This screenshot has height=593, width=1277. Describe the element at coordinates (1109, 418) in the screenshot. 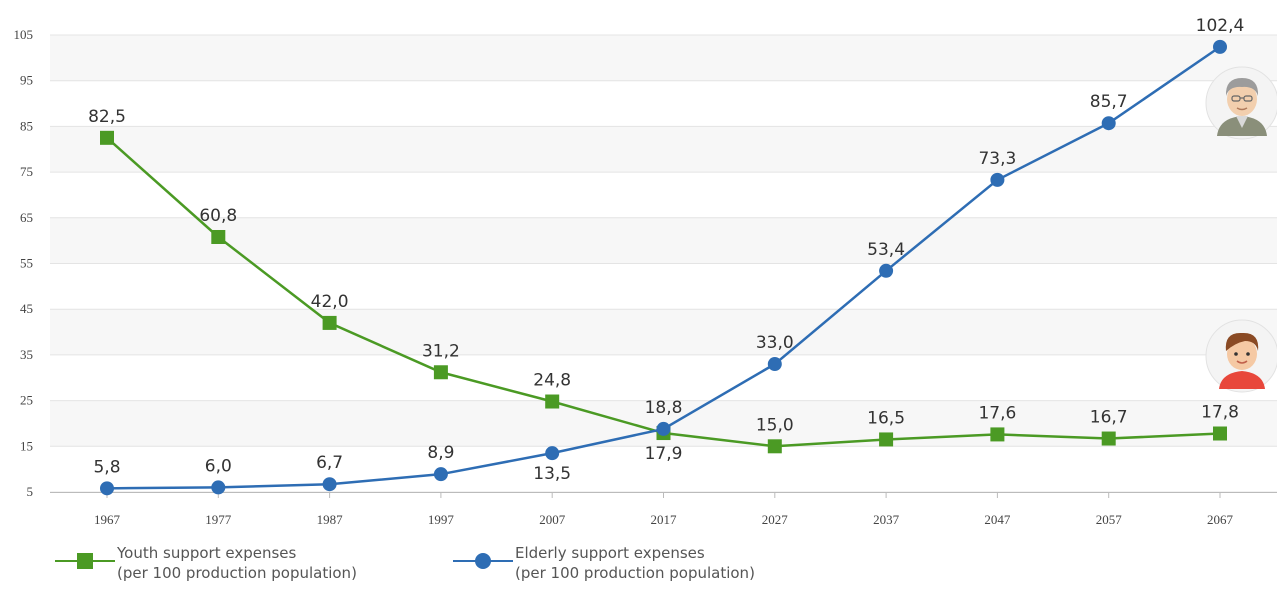

I see `youth-data-label: 16,7` at that location.